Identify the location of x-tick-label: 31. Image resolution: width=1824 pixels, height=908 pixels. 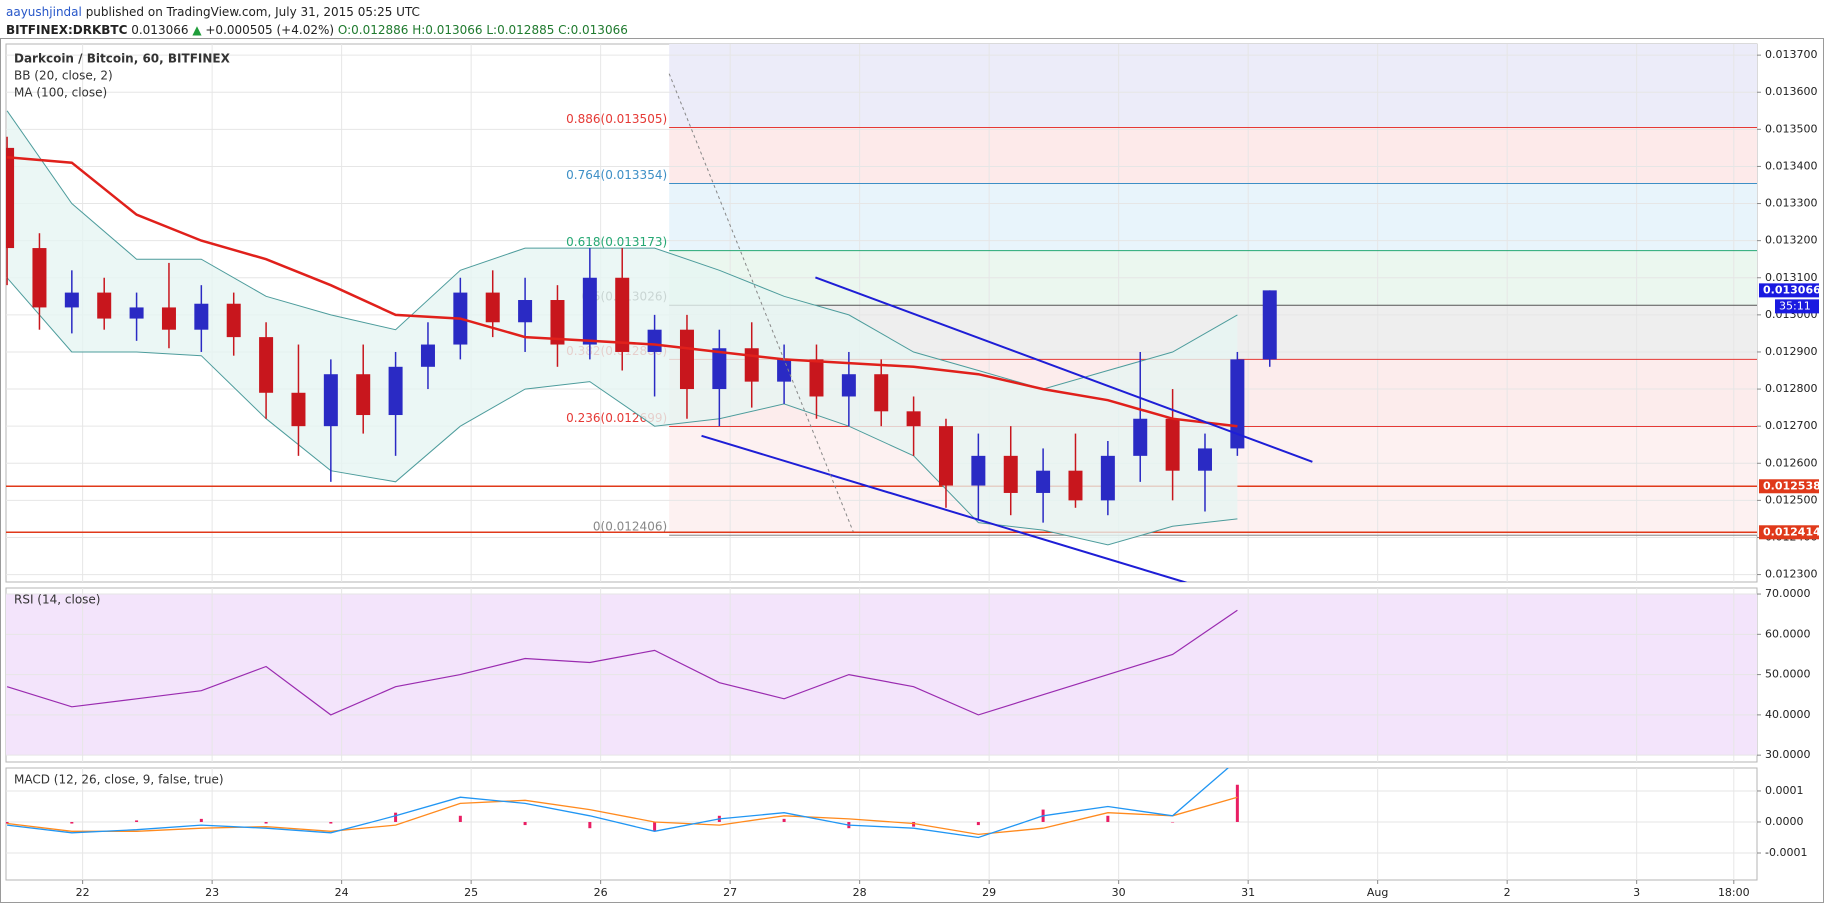
(1248, 892).